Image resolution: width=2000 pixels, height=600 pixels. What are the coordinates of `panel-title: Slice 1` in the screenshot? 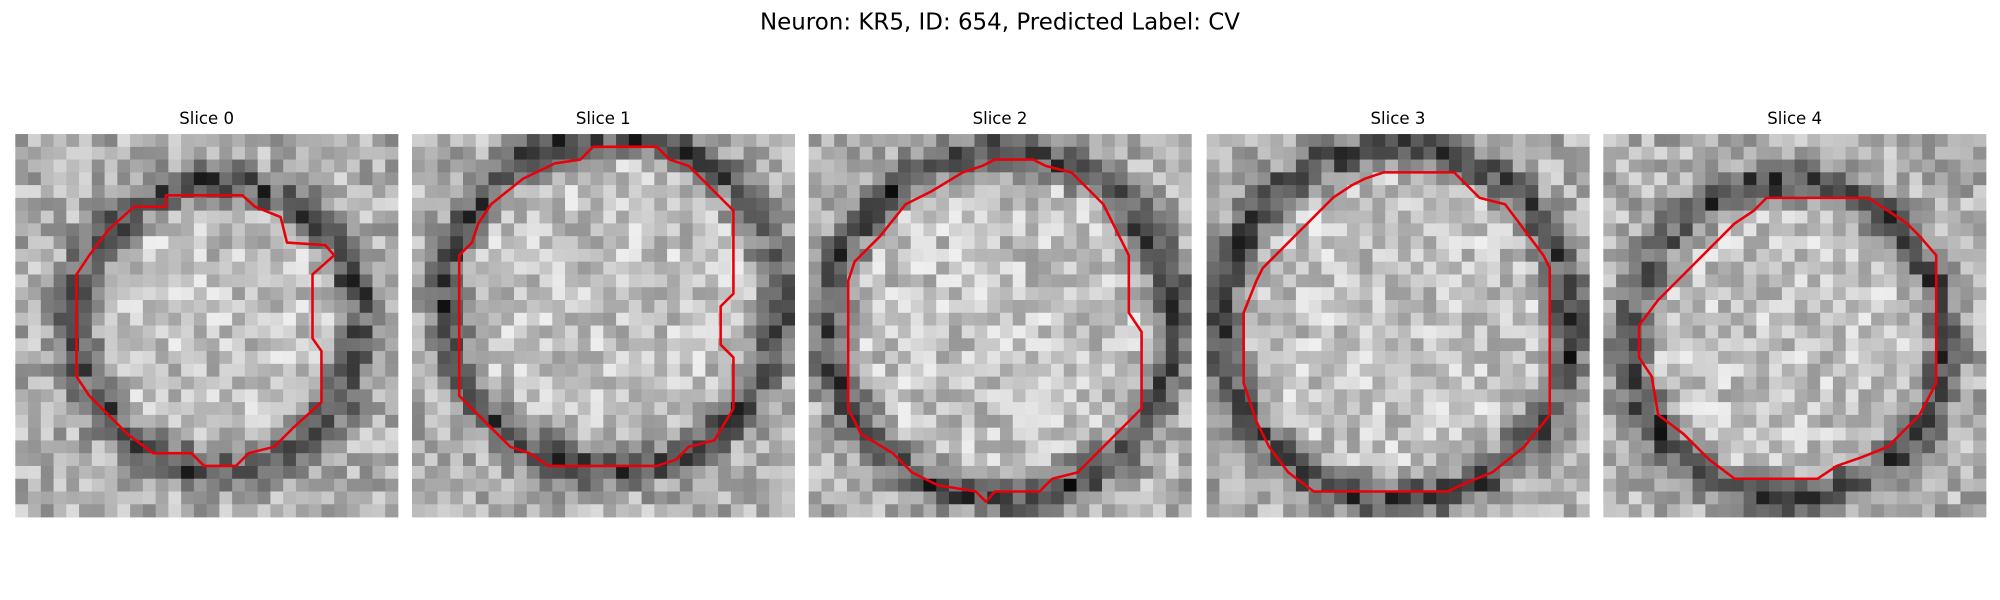 It's located at (603, 118).